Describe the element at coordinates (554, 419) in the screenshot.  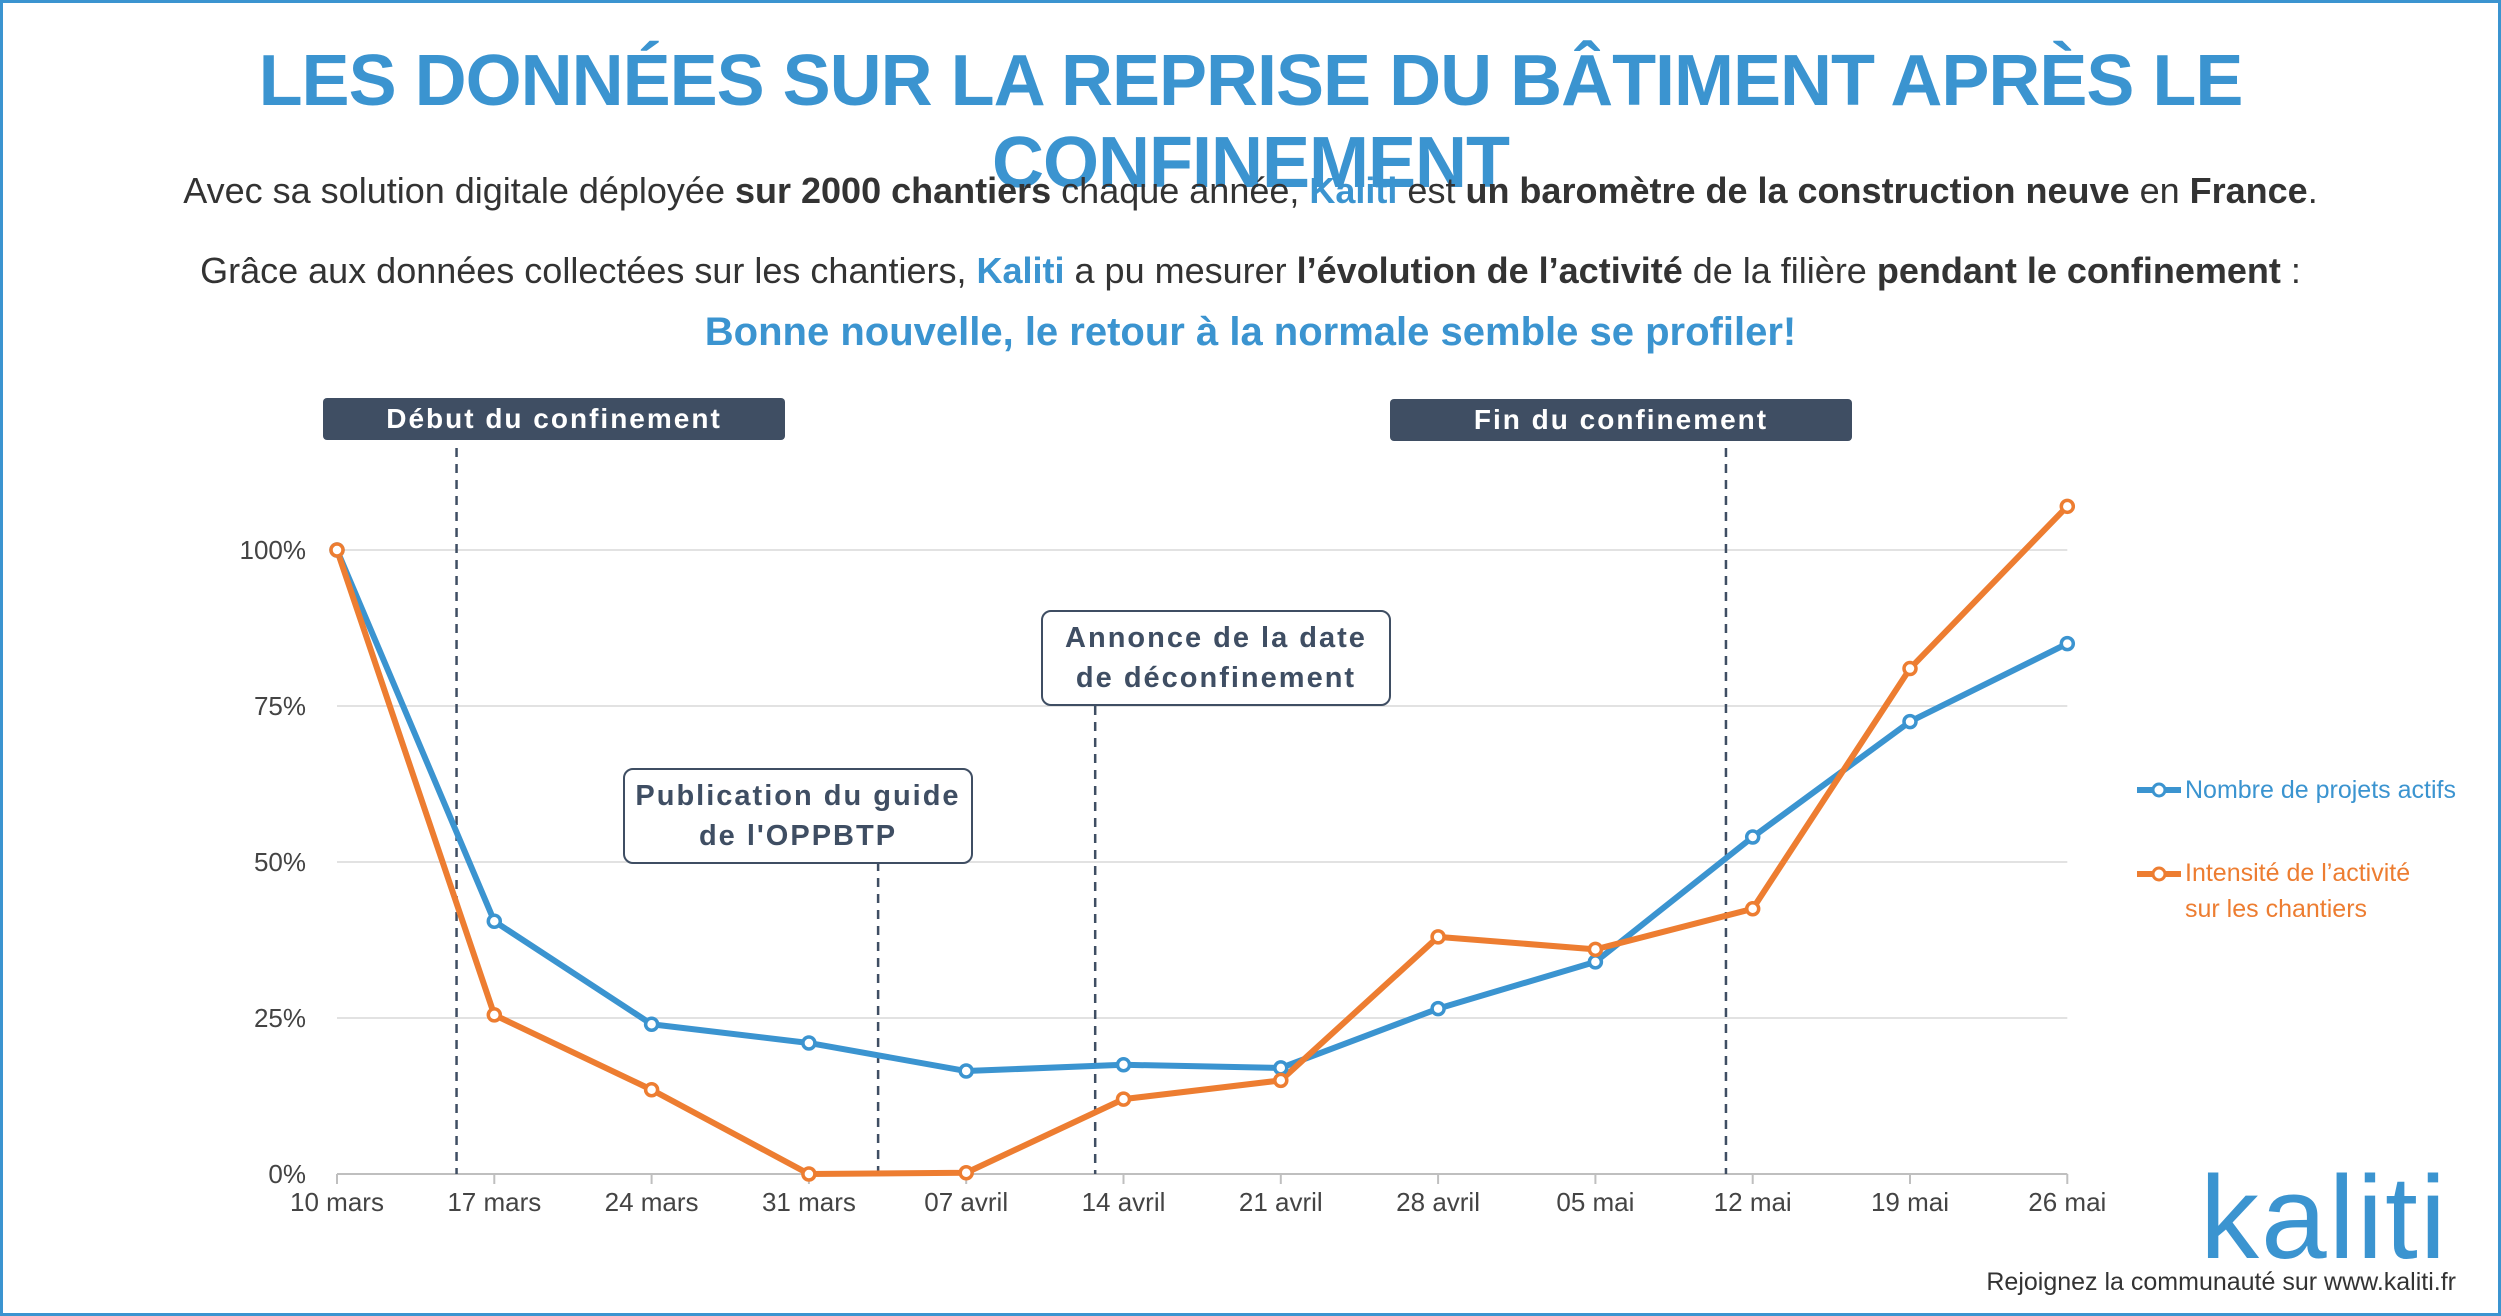
I see `label-debut-confinement: Début du confinement` at that location.